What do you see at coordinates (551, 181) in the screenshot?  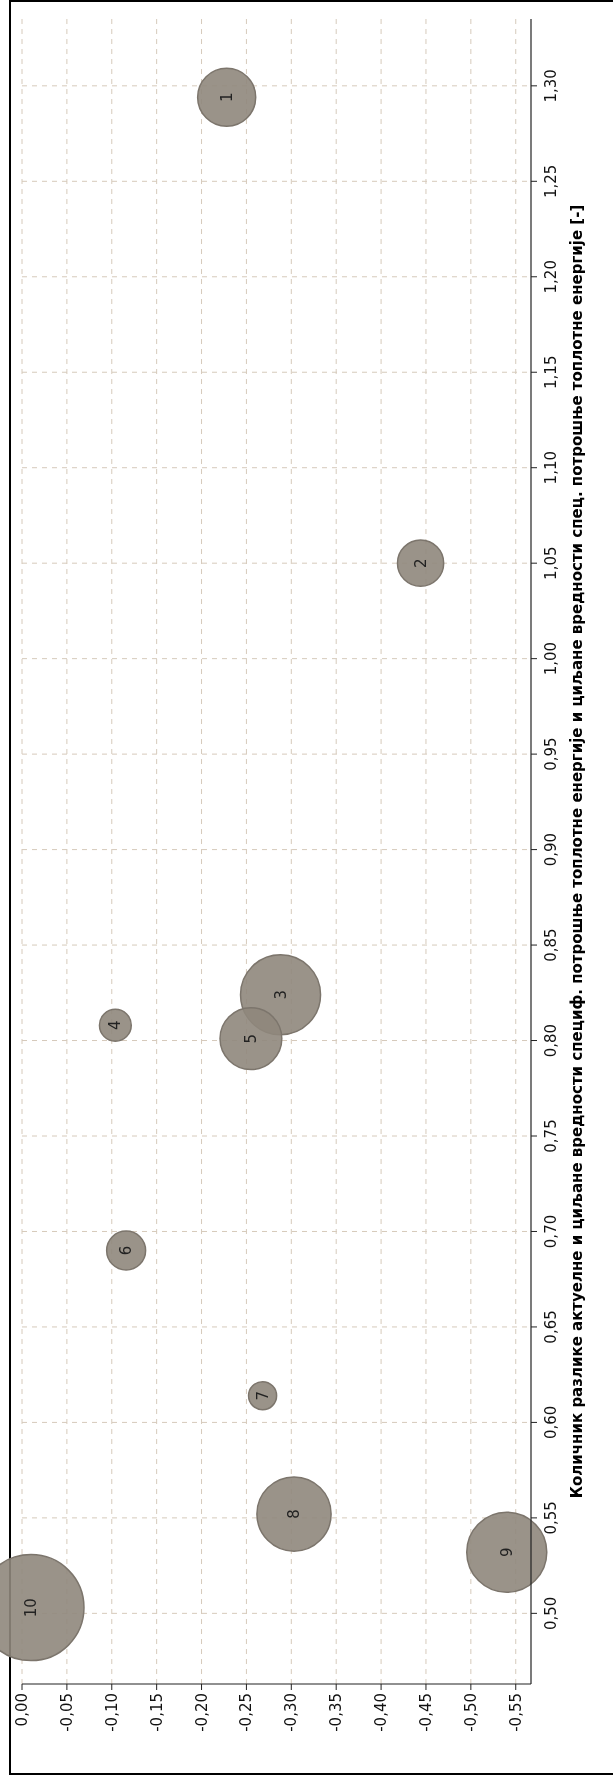 I see `y-tick-label: 1,25` at bounding box center [551, 181].